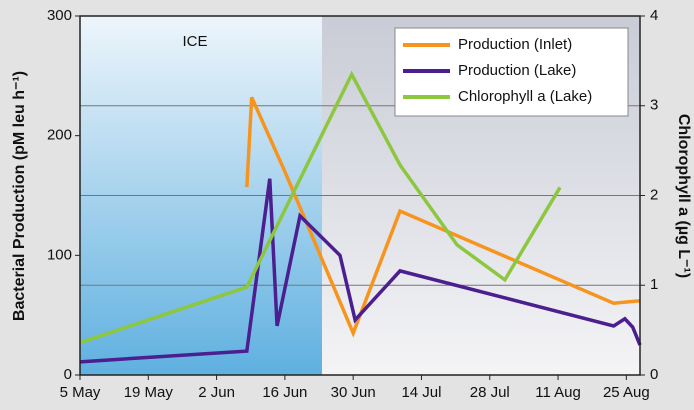  Describe the element at coordinates (683, 196) in the screenshot. I see `y2-axis-title: Chlorophyll a (µg L⁻¹)` at that location.